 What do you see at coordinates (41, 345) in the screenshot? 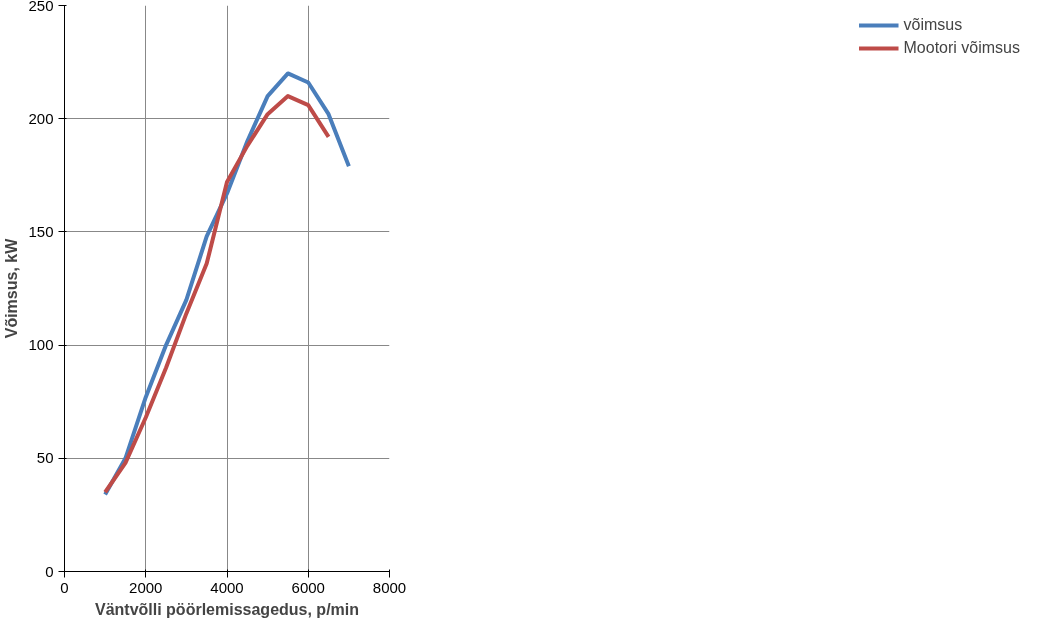
I see `y-tick-label: 100` at bounding box center [41, 345].